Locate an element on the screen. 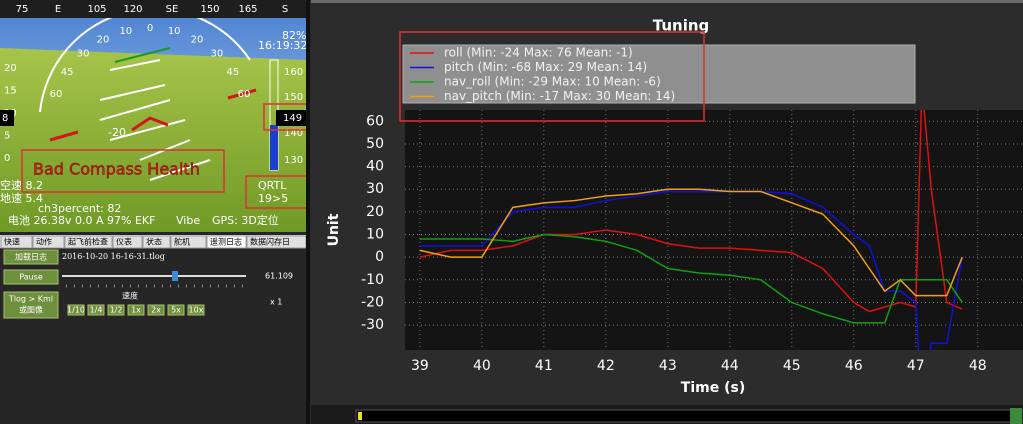 Image resolution: width=1023 pixels, height=424 pixels. heading-label: 105 is located at coordinates (96, 9).